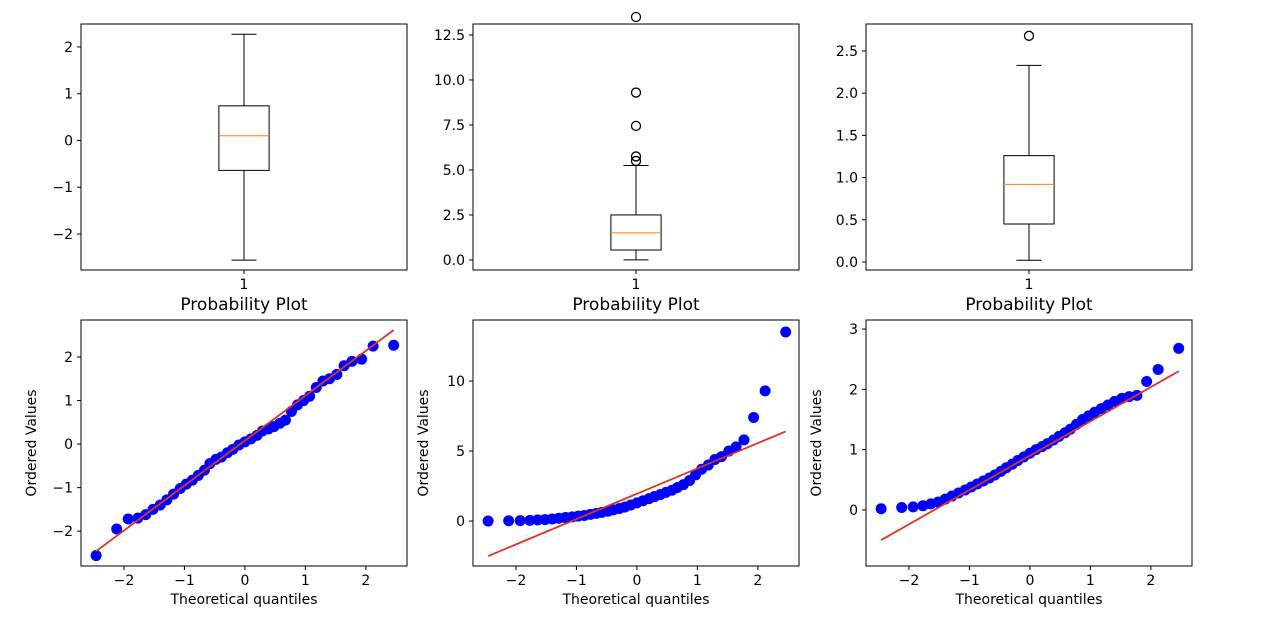 Image resolution: width=1276 pixels, height=644 pixels. I want to click on y-tick-label: 10, so click(456, 382).